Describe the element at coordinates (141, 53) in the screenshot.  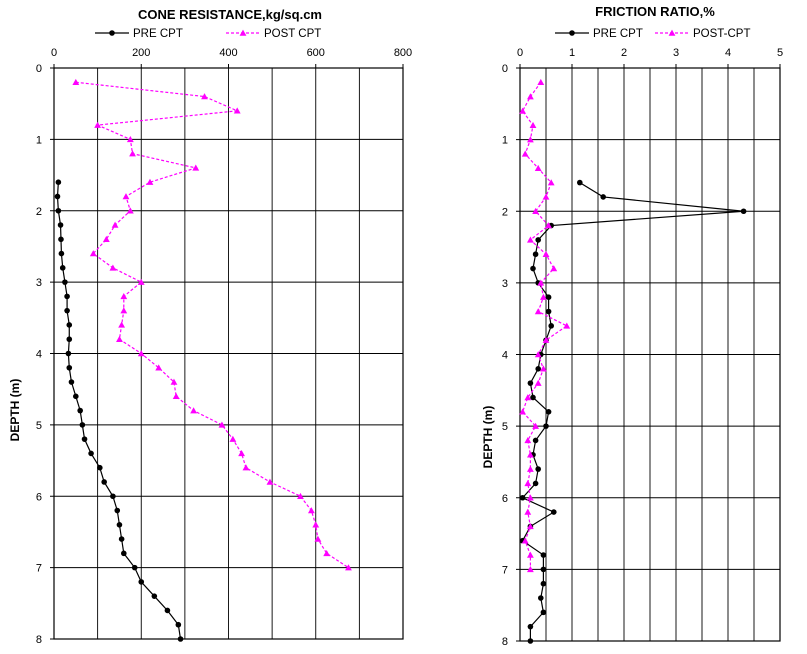
I see `x-tick-label: 200` at that location.